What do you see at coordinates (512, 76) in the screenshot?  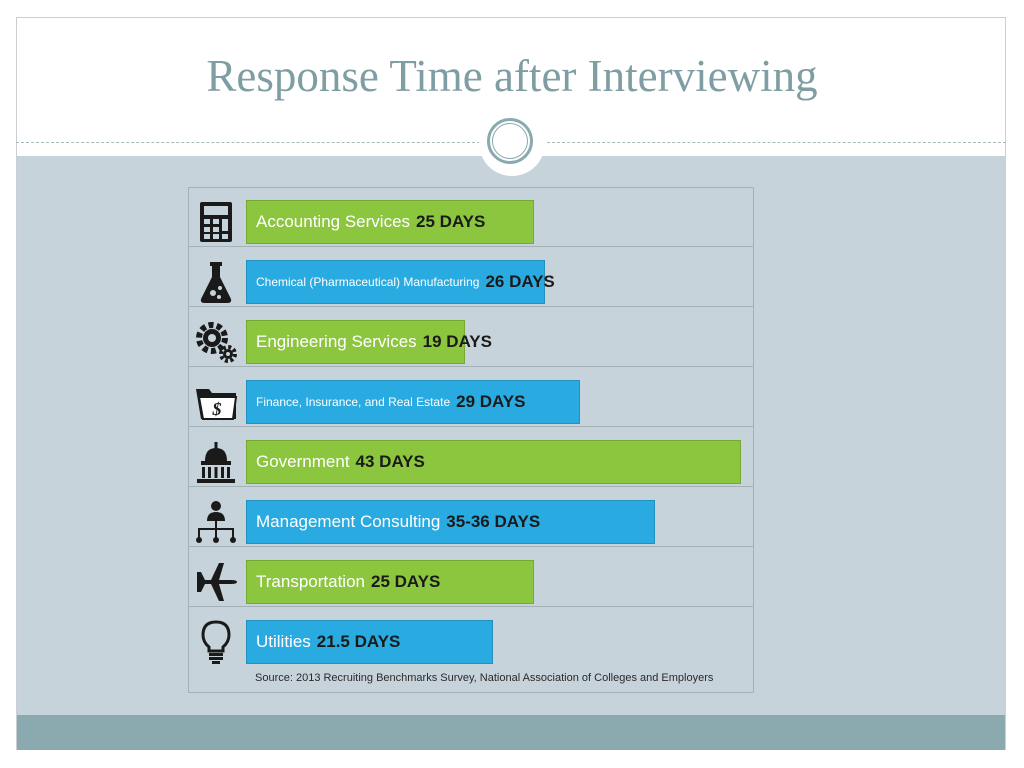 I see `slide-title: Response Time after Interviewing` at bounding box center [512, 76].